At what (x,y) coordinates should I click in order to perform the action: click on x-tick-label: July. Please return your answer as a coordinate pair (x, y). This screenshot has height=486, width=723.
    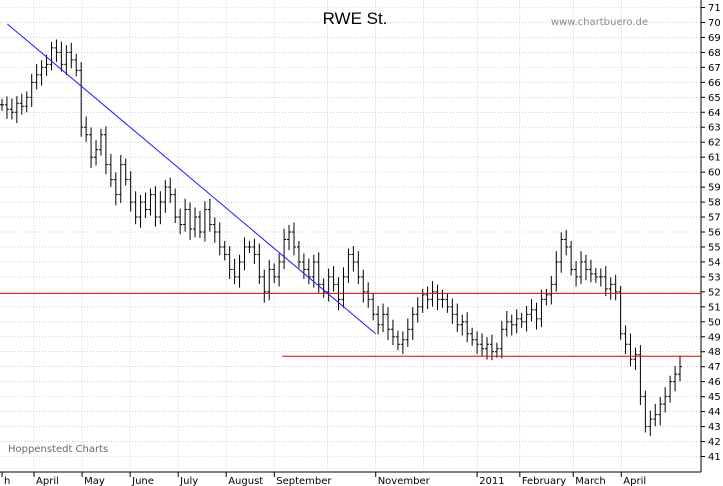
    Looking at the image, I should click on (188, 481).